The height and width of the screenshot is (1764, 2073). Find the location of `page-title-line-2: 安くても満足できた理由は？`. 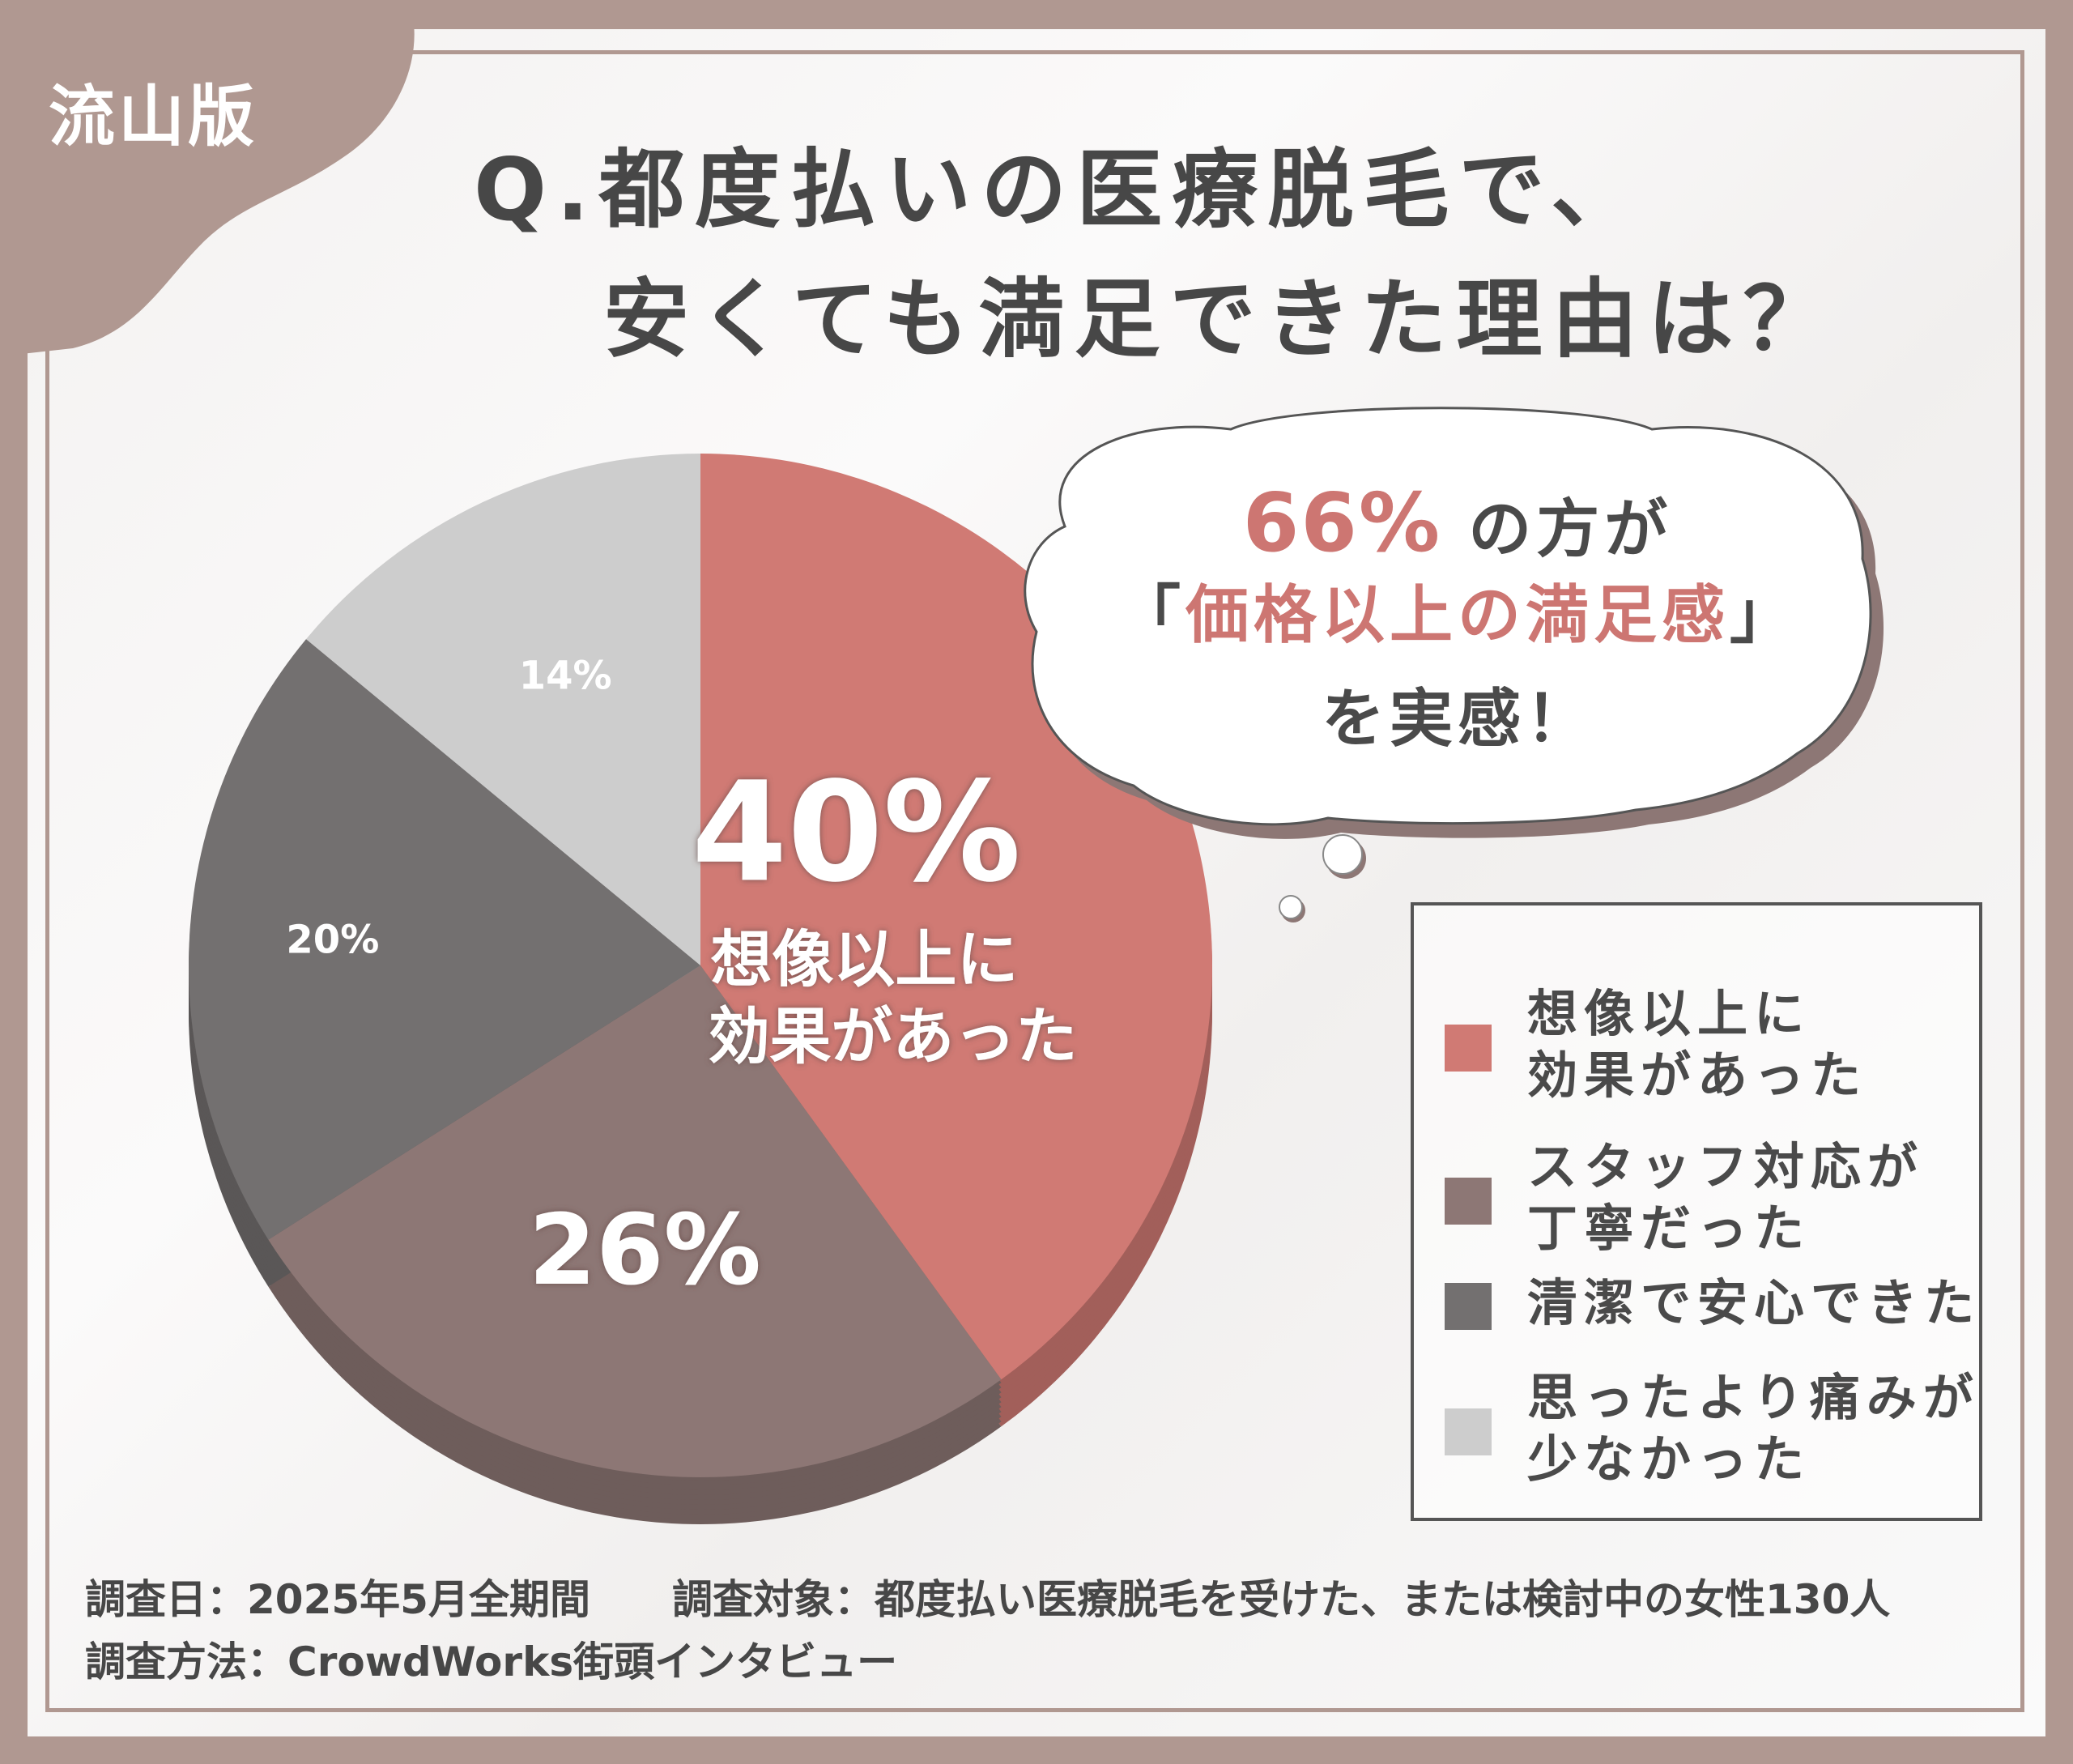

page-title-line-2: 安くても満足できた理由は？ is located at coordinates (1221, 319).